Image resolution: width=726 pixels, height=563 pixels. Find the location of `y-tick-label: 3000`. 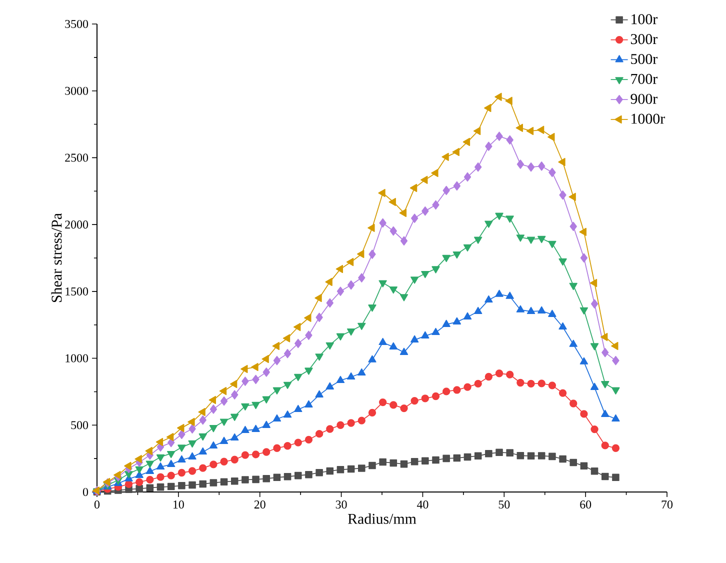

y-tick-label: 3000 is located at coordinates (76, 90).